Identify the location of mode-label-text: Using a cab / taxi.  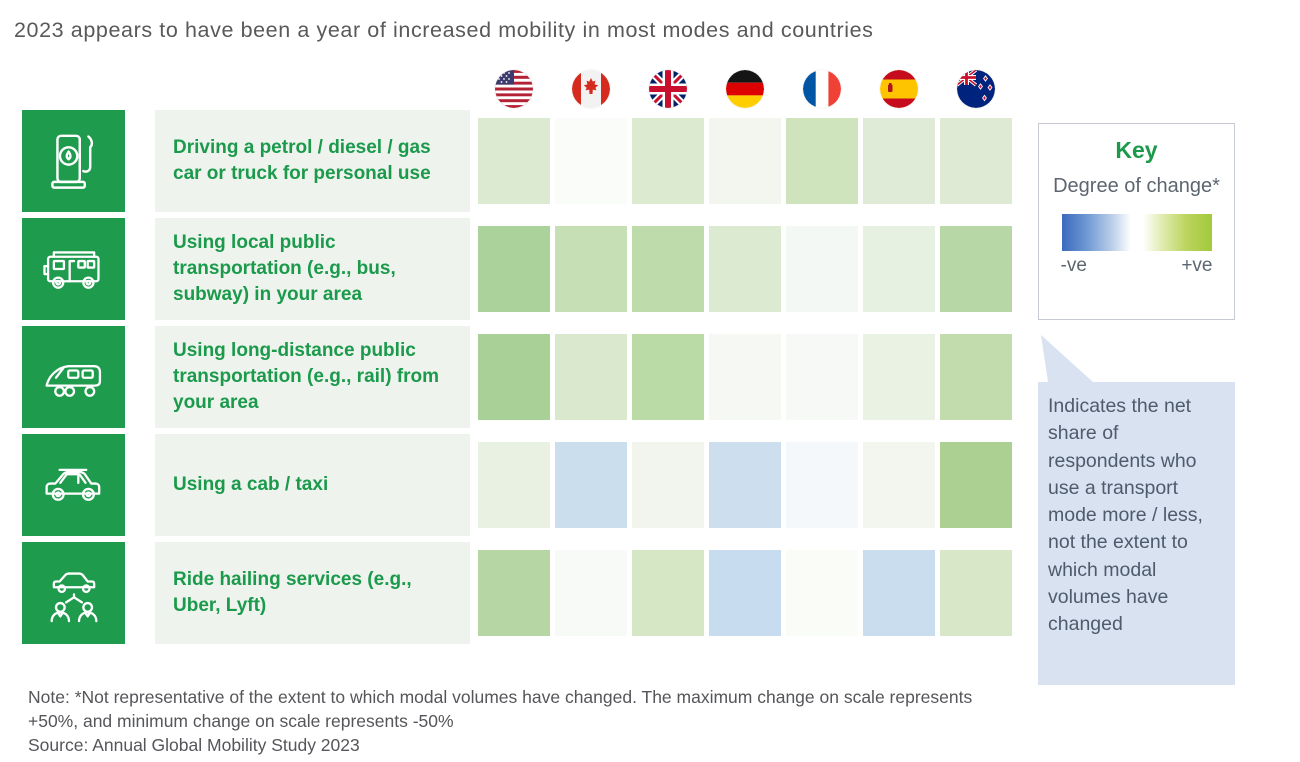
(251, 484).